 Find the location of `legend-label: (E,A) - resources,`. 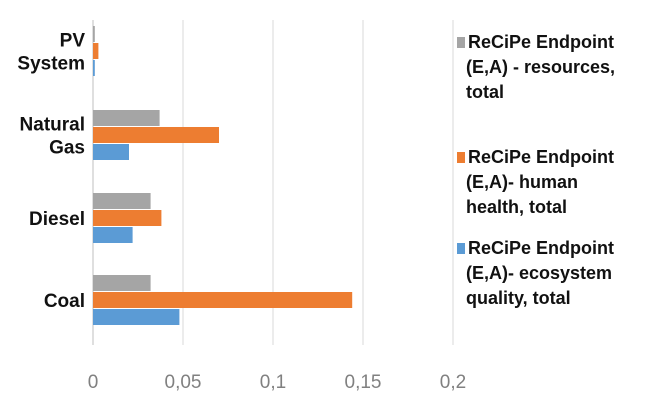

legend-label: (E,A) - resources, is located at coordinates (540, 67).